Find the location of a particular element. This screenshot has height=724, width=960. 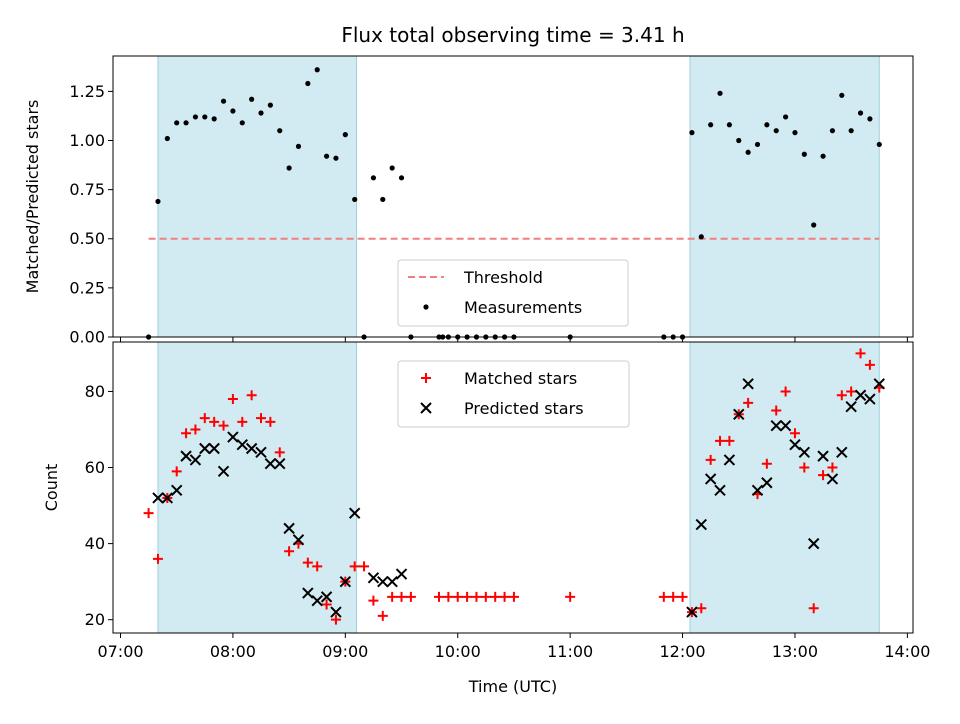

legend-label: Threshold is located at coordinates (503, 277).